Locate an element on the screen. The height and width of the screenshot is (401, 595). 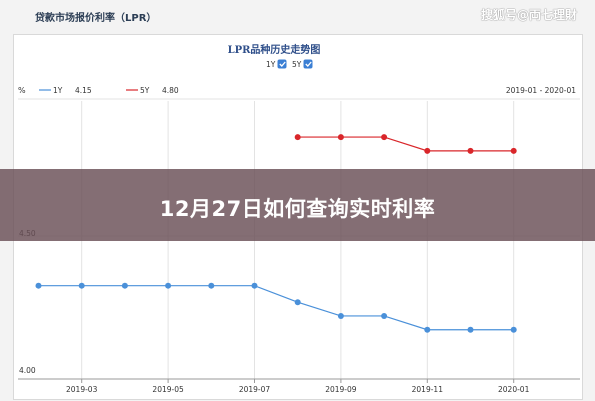
series-toggle-1y: 1Y is located at coordinates (276, 64).